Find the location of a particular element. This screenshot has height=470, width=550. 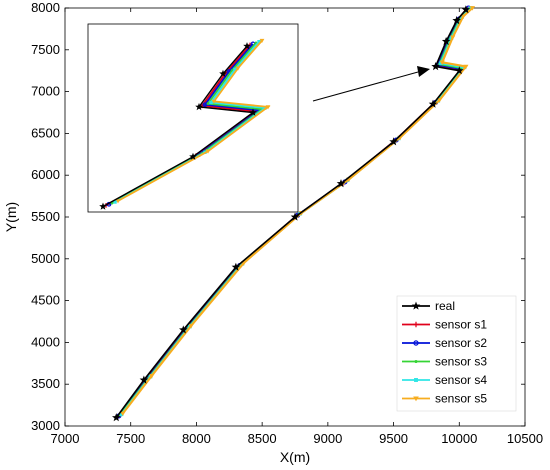

y-tick-label: 7000 is located at coordinates (45, 91).